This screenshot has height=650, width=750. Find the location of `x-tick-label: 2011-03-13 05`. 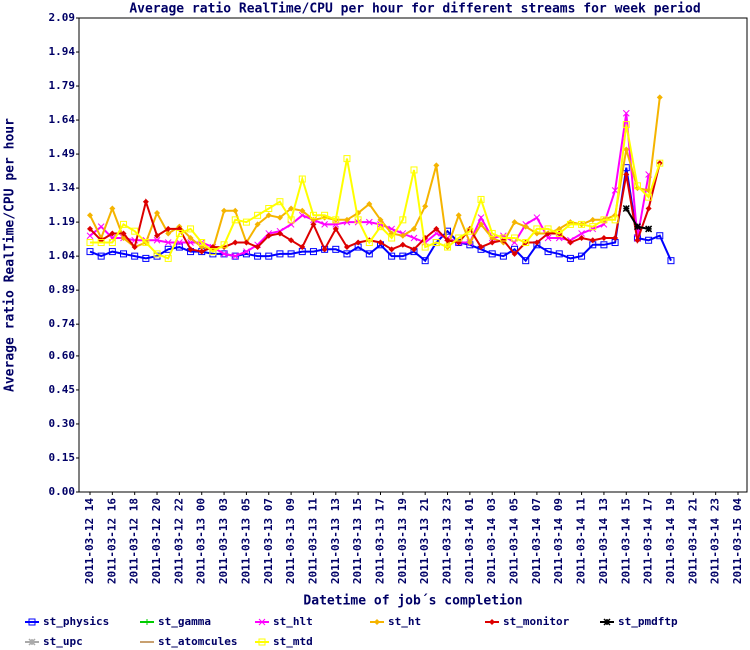

x-tick-label: 2011-03-13 05 is located at coordinates (245, 541).